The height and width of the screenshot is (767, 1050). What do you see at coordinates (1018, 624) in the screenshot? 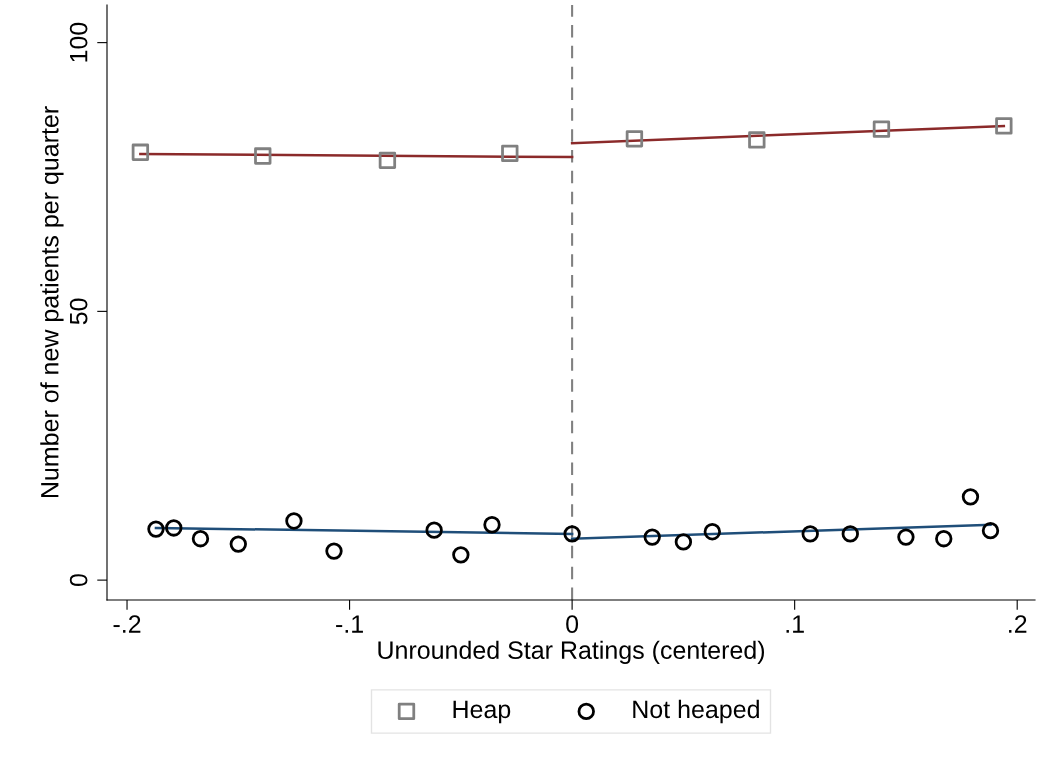
I see `x-tick-label: .2` at bounding box center [1018, 624].